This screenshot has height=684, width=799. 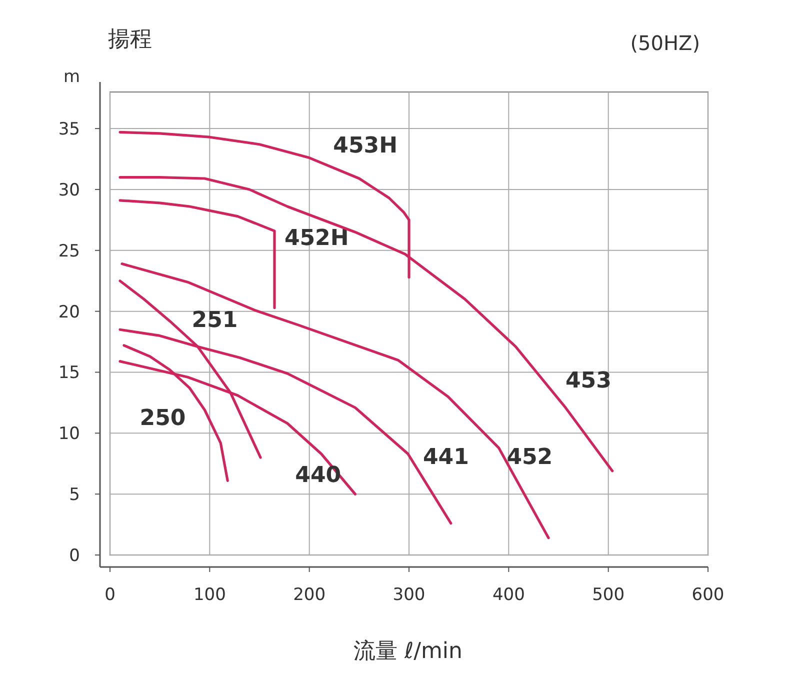 What do you see at coordinates (508, 595) in the screenshot?
I see `x-tick-label: 400` at bounding box center [508, 595].